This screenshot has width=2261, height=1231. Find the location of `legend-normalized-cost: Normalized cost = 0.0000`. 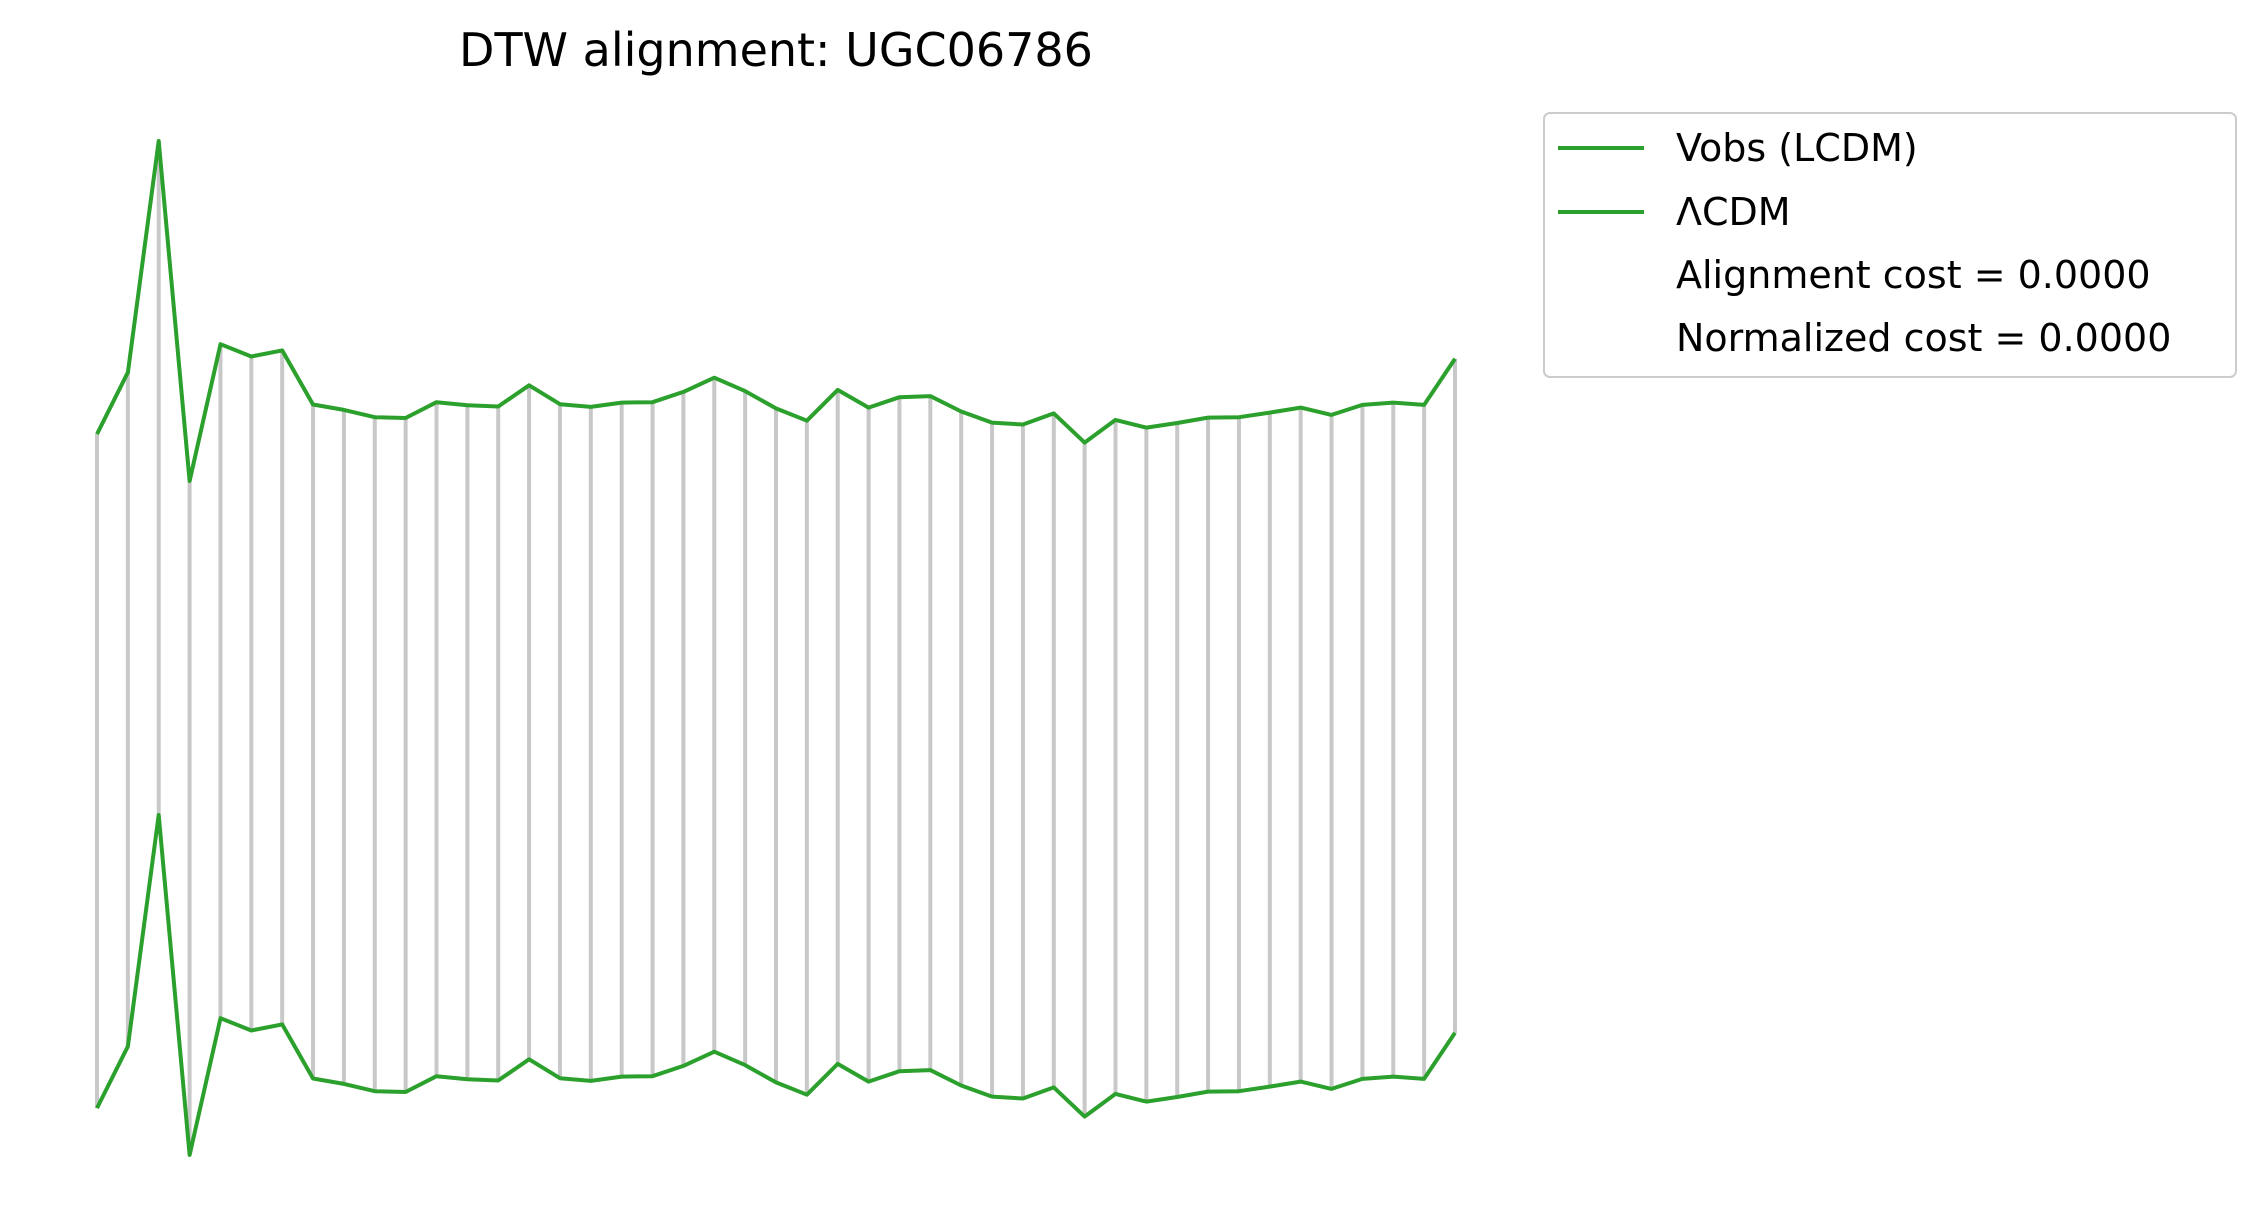

legend-normalized-cost: Normalized cost = 0.0000 is located at coordinates (1923, 338).